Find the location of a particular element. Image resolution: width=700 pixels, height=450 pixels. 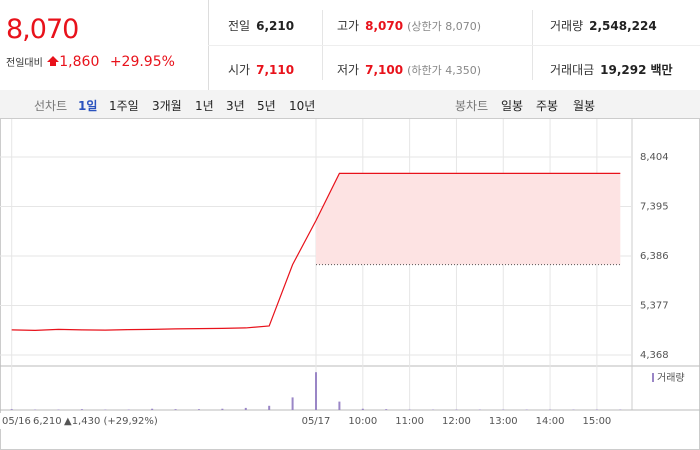

stat-label: 고가 is located at coordinates (348, 26).